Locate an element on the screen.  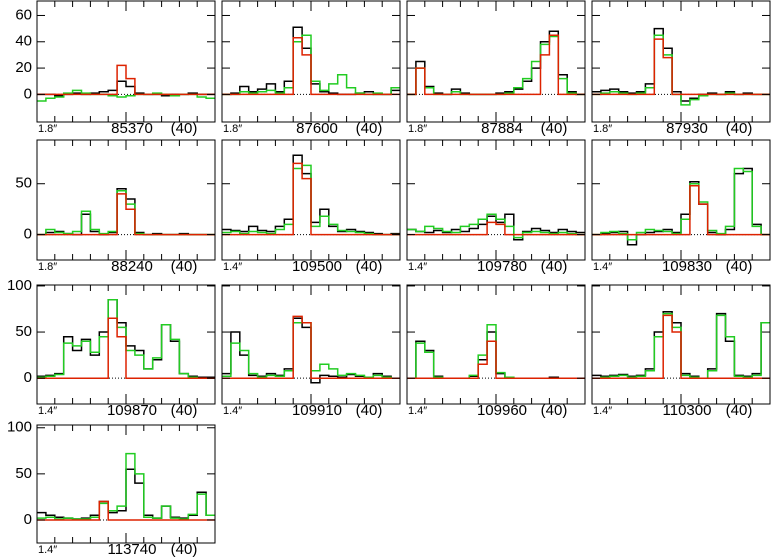
panel: 0 50 100 1.4″ 113740 (40) is located at coordinates (111, 488).